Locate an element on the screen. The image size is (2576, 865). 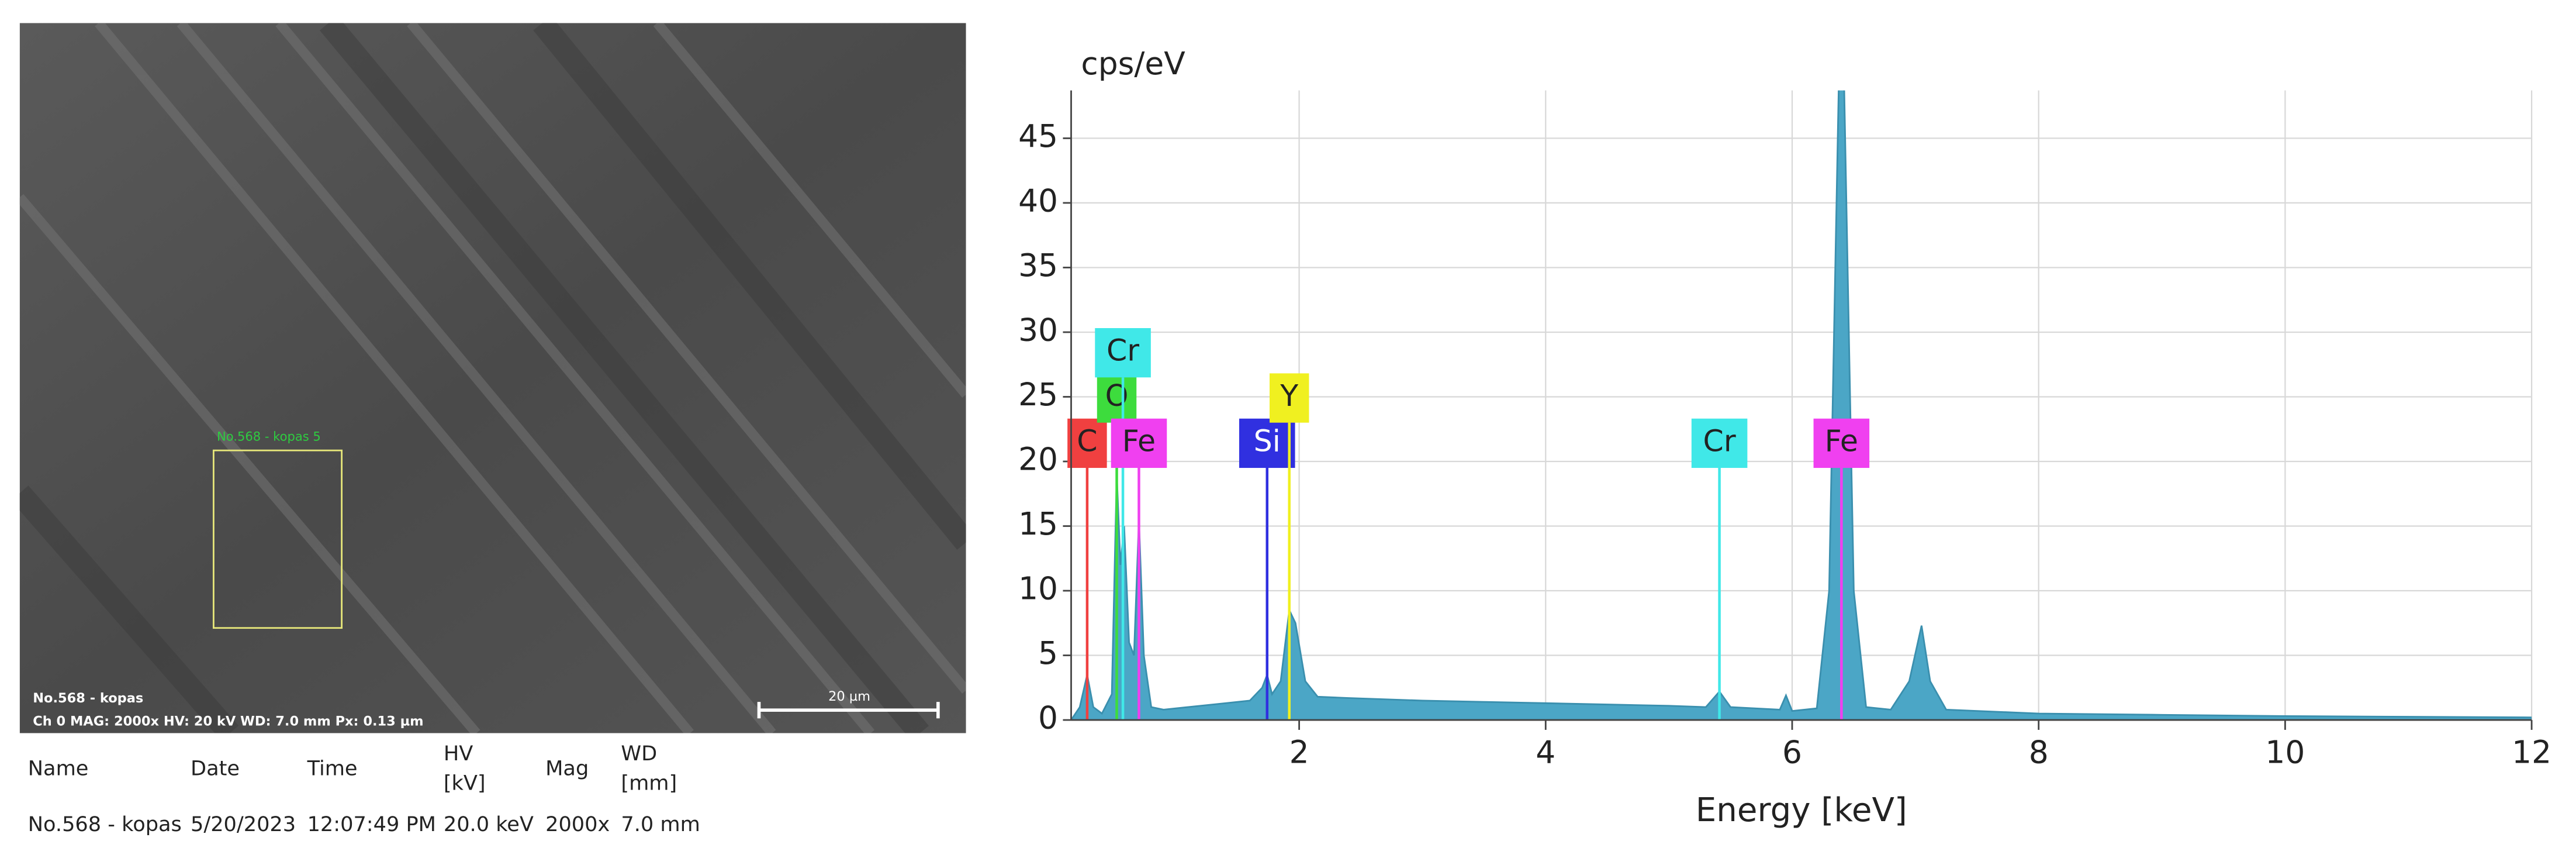
x-tick-label: 12 is located at coordinates (2532, 752).